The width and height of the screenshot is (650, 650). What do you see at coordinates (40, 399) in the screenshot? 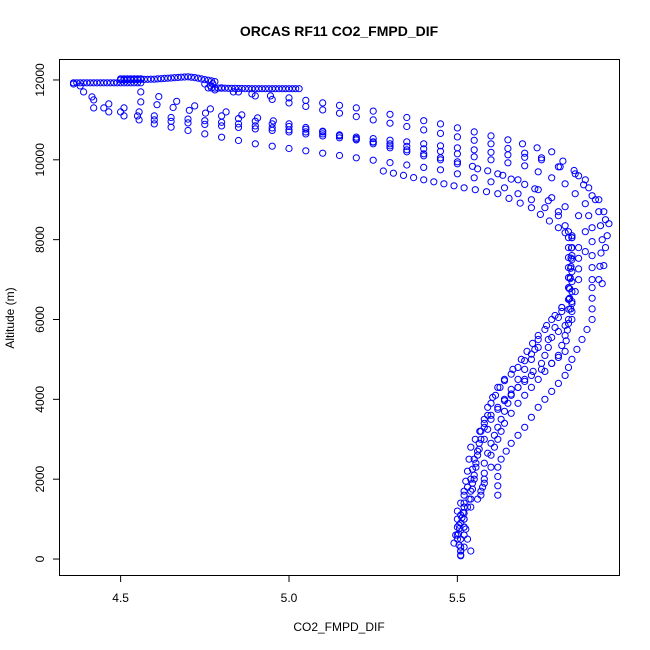
I see `y-tick-label: 4000` at bounding box center [40, 399].